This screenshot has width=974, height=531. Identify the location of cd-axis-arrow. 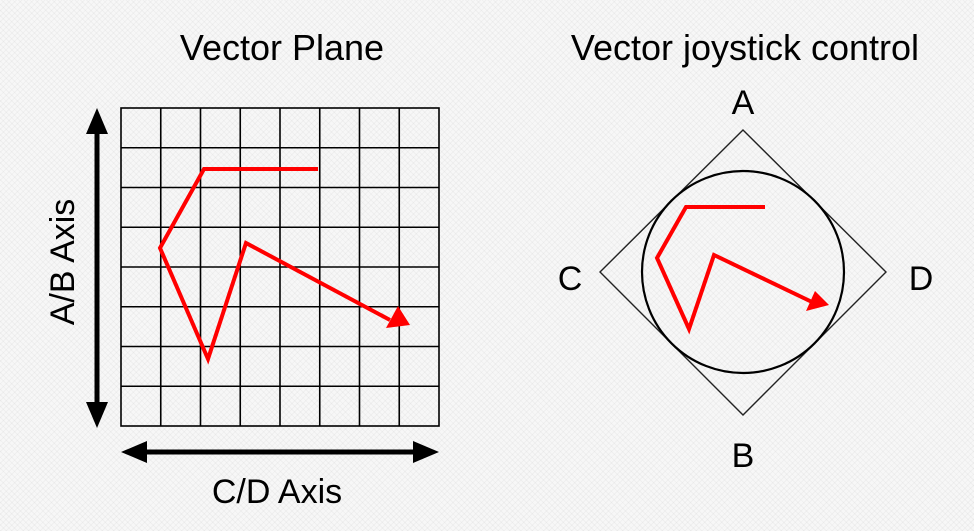
(280, 452).